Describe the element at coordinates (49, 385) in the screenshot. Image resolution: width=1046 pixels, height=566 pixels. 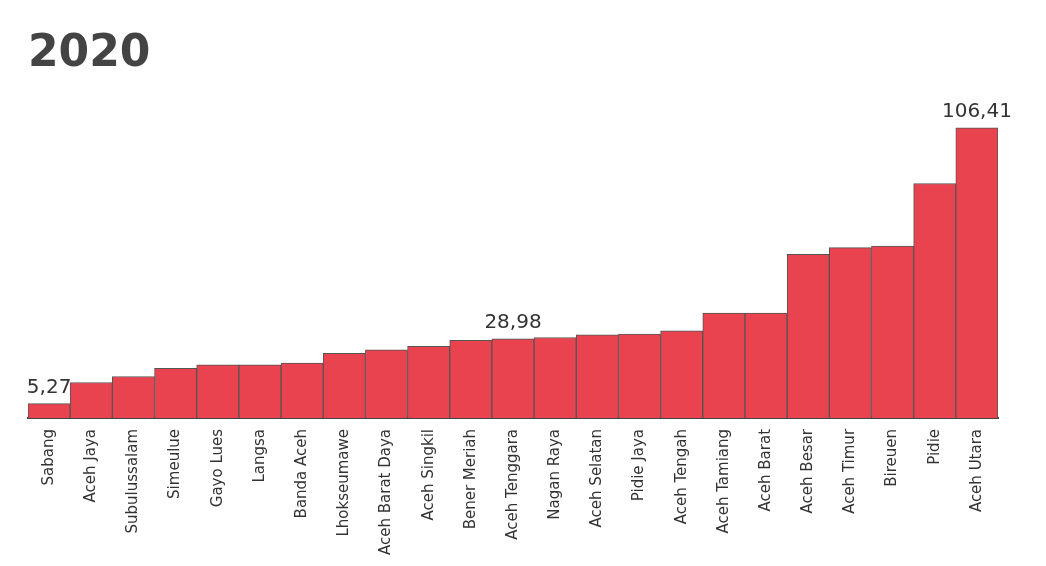
I see `data-label: 5,27` at that location.